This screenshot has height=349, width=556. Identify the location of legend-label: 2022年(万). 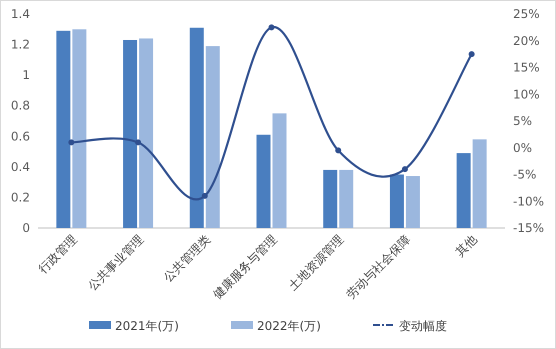
(289, 326).